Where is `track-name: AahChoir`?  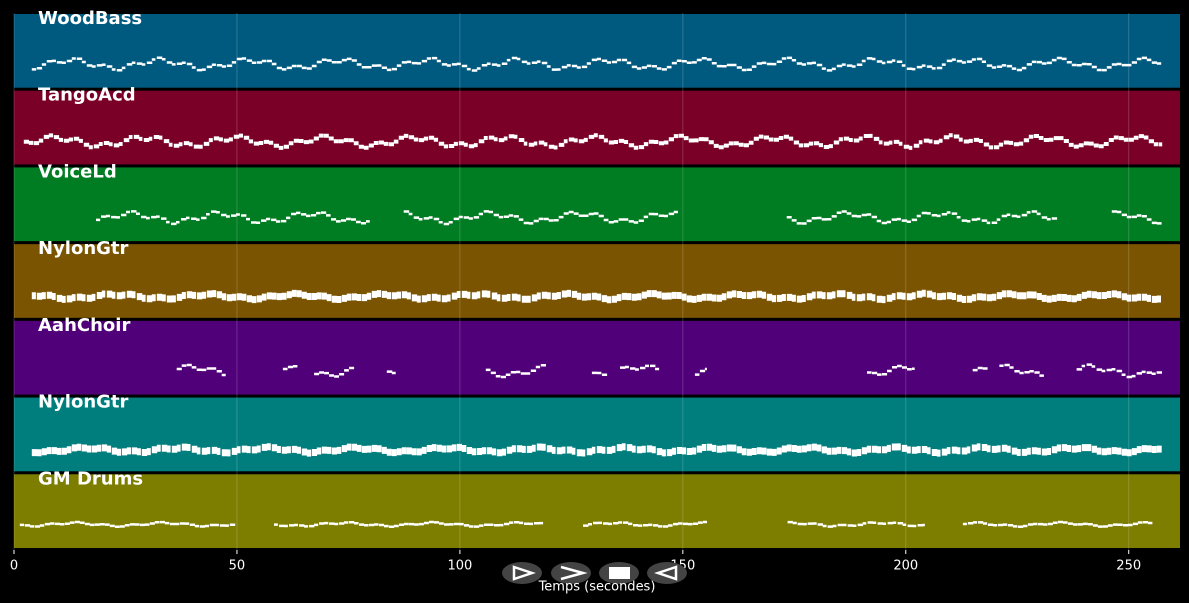
track-name: AahChoir is located at coordinates (84, 325).